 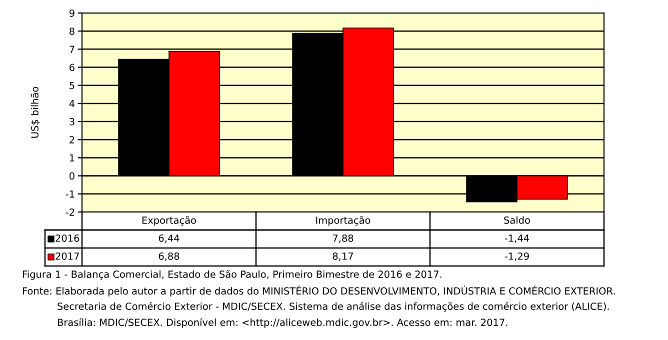 What do you see at coordinates (343, 221) in the screenshot?
I see `x-tick-label: Importação` at bounding box center [343, 221].